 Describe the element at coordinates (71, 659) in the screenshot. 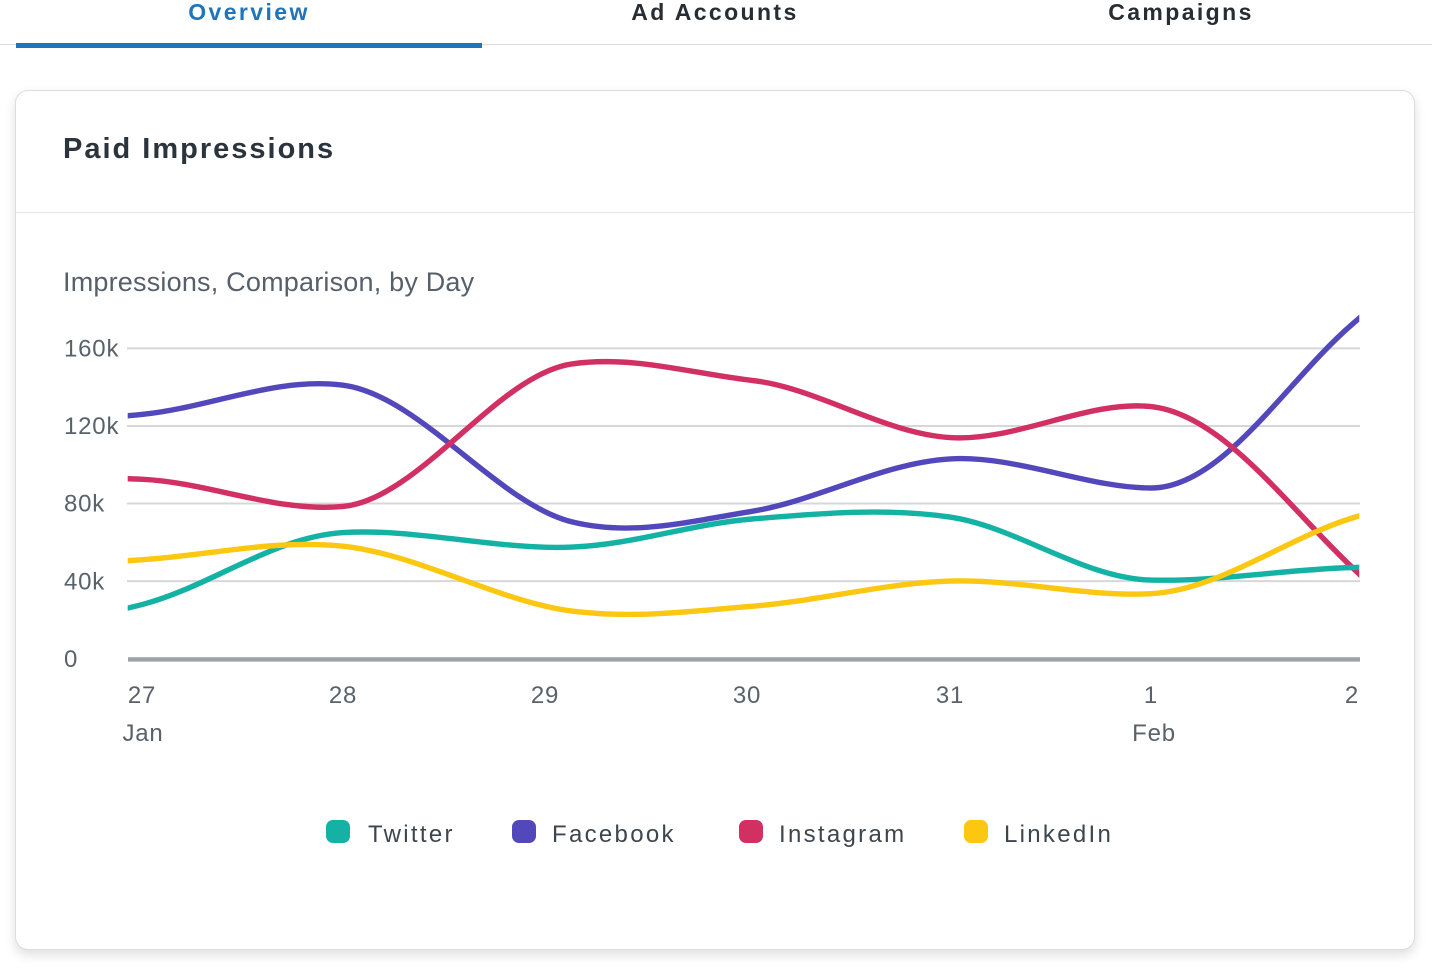

I see `svg-text: 0` at that location.